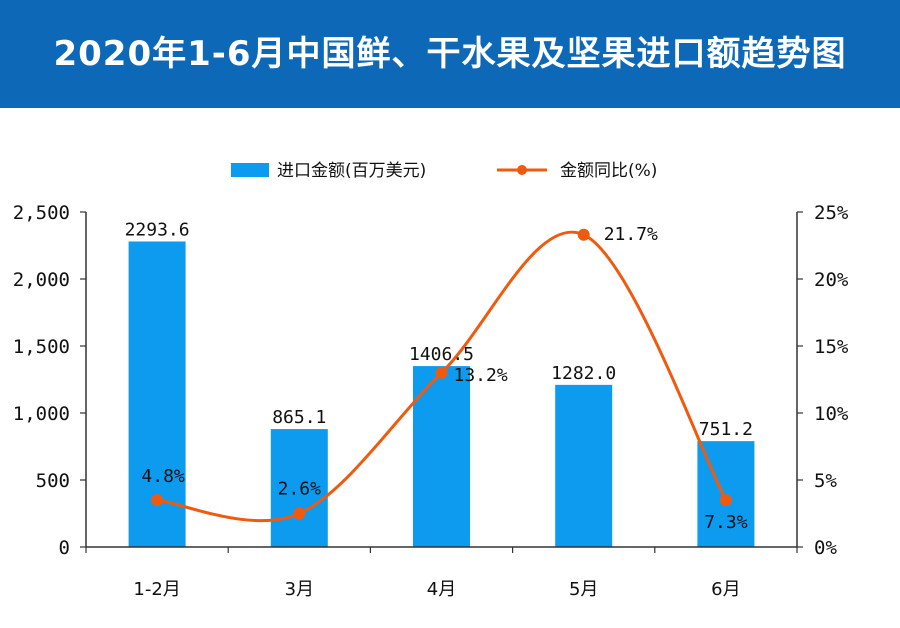 This screenshot has width=900, height=628. I want to click on yoy-value-label-3: 13.2%, so click(481, 375).